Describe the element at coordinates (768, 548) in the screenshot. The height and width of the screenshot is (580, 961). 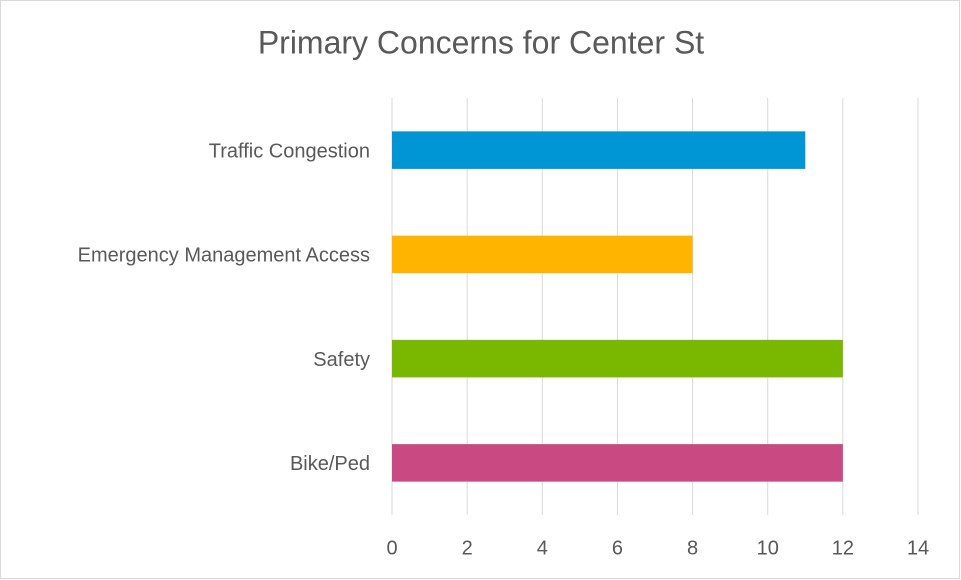
I see `x-tick-label: 10` at that location.